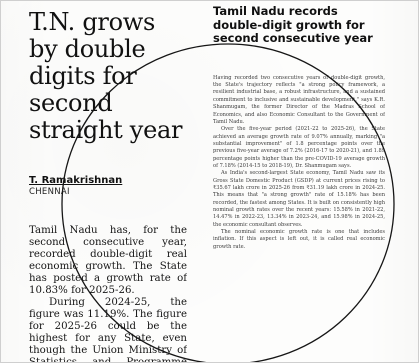 This screenshot has height=363, width=419. Describe the element at coordinates (76, 180) in the screenshot. I see `byline: T. Ramakrishnan` at that location.